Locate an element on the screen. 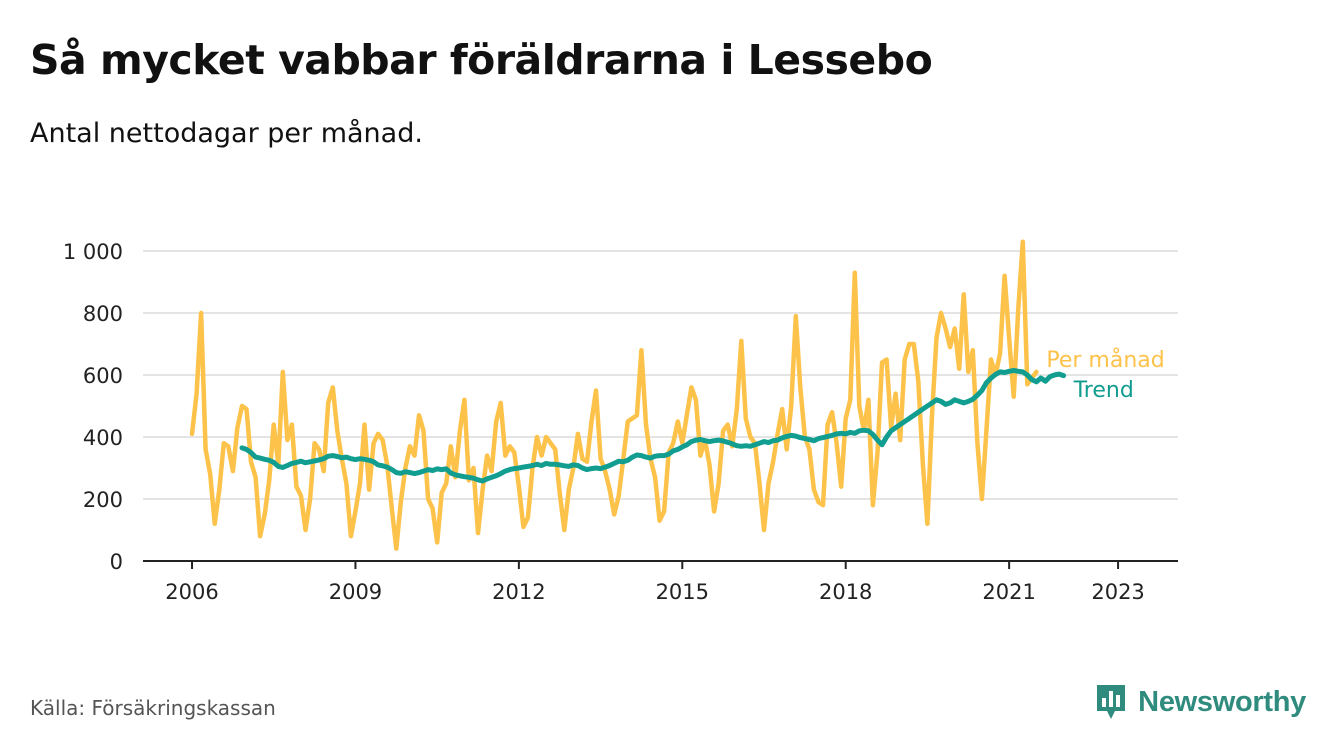  x-tick-label: 2023 is located at coordinates (1117, 592).